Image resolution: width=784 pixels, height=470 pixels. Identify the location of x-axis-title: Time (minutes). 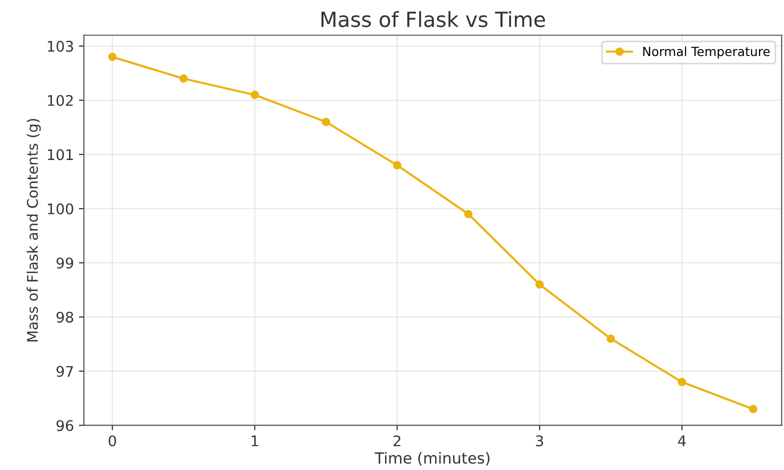
(432, 459).